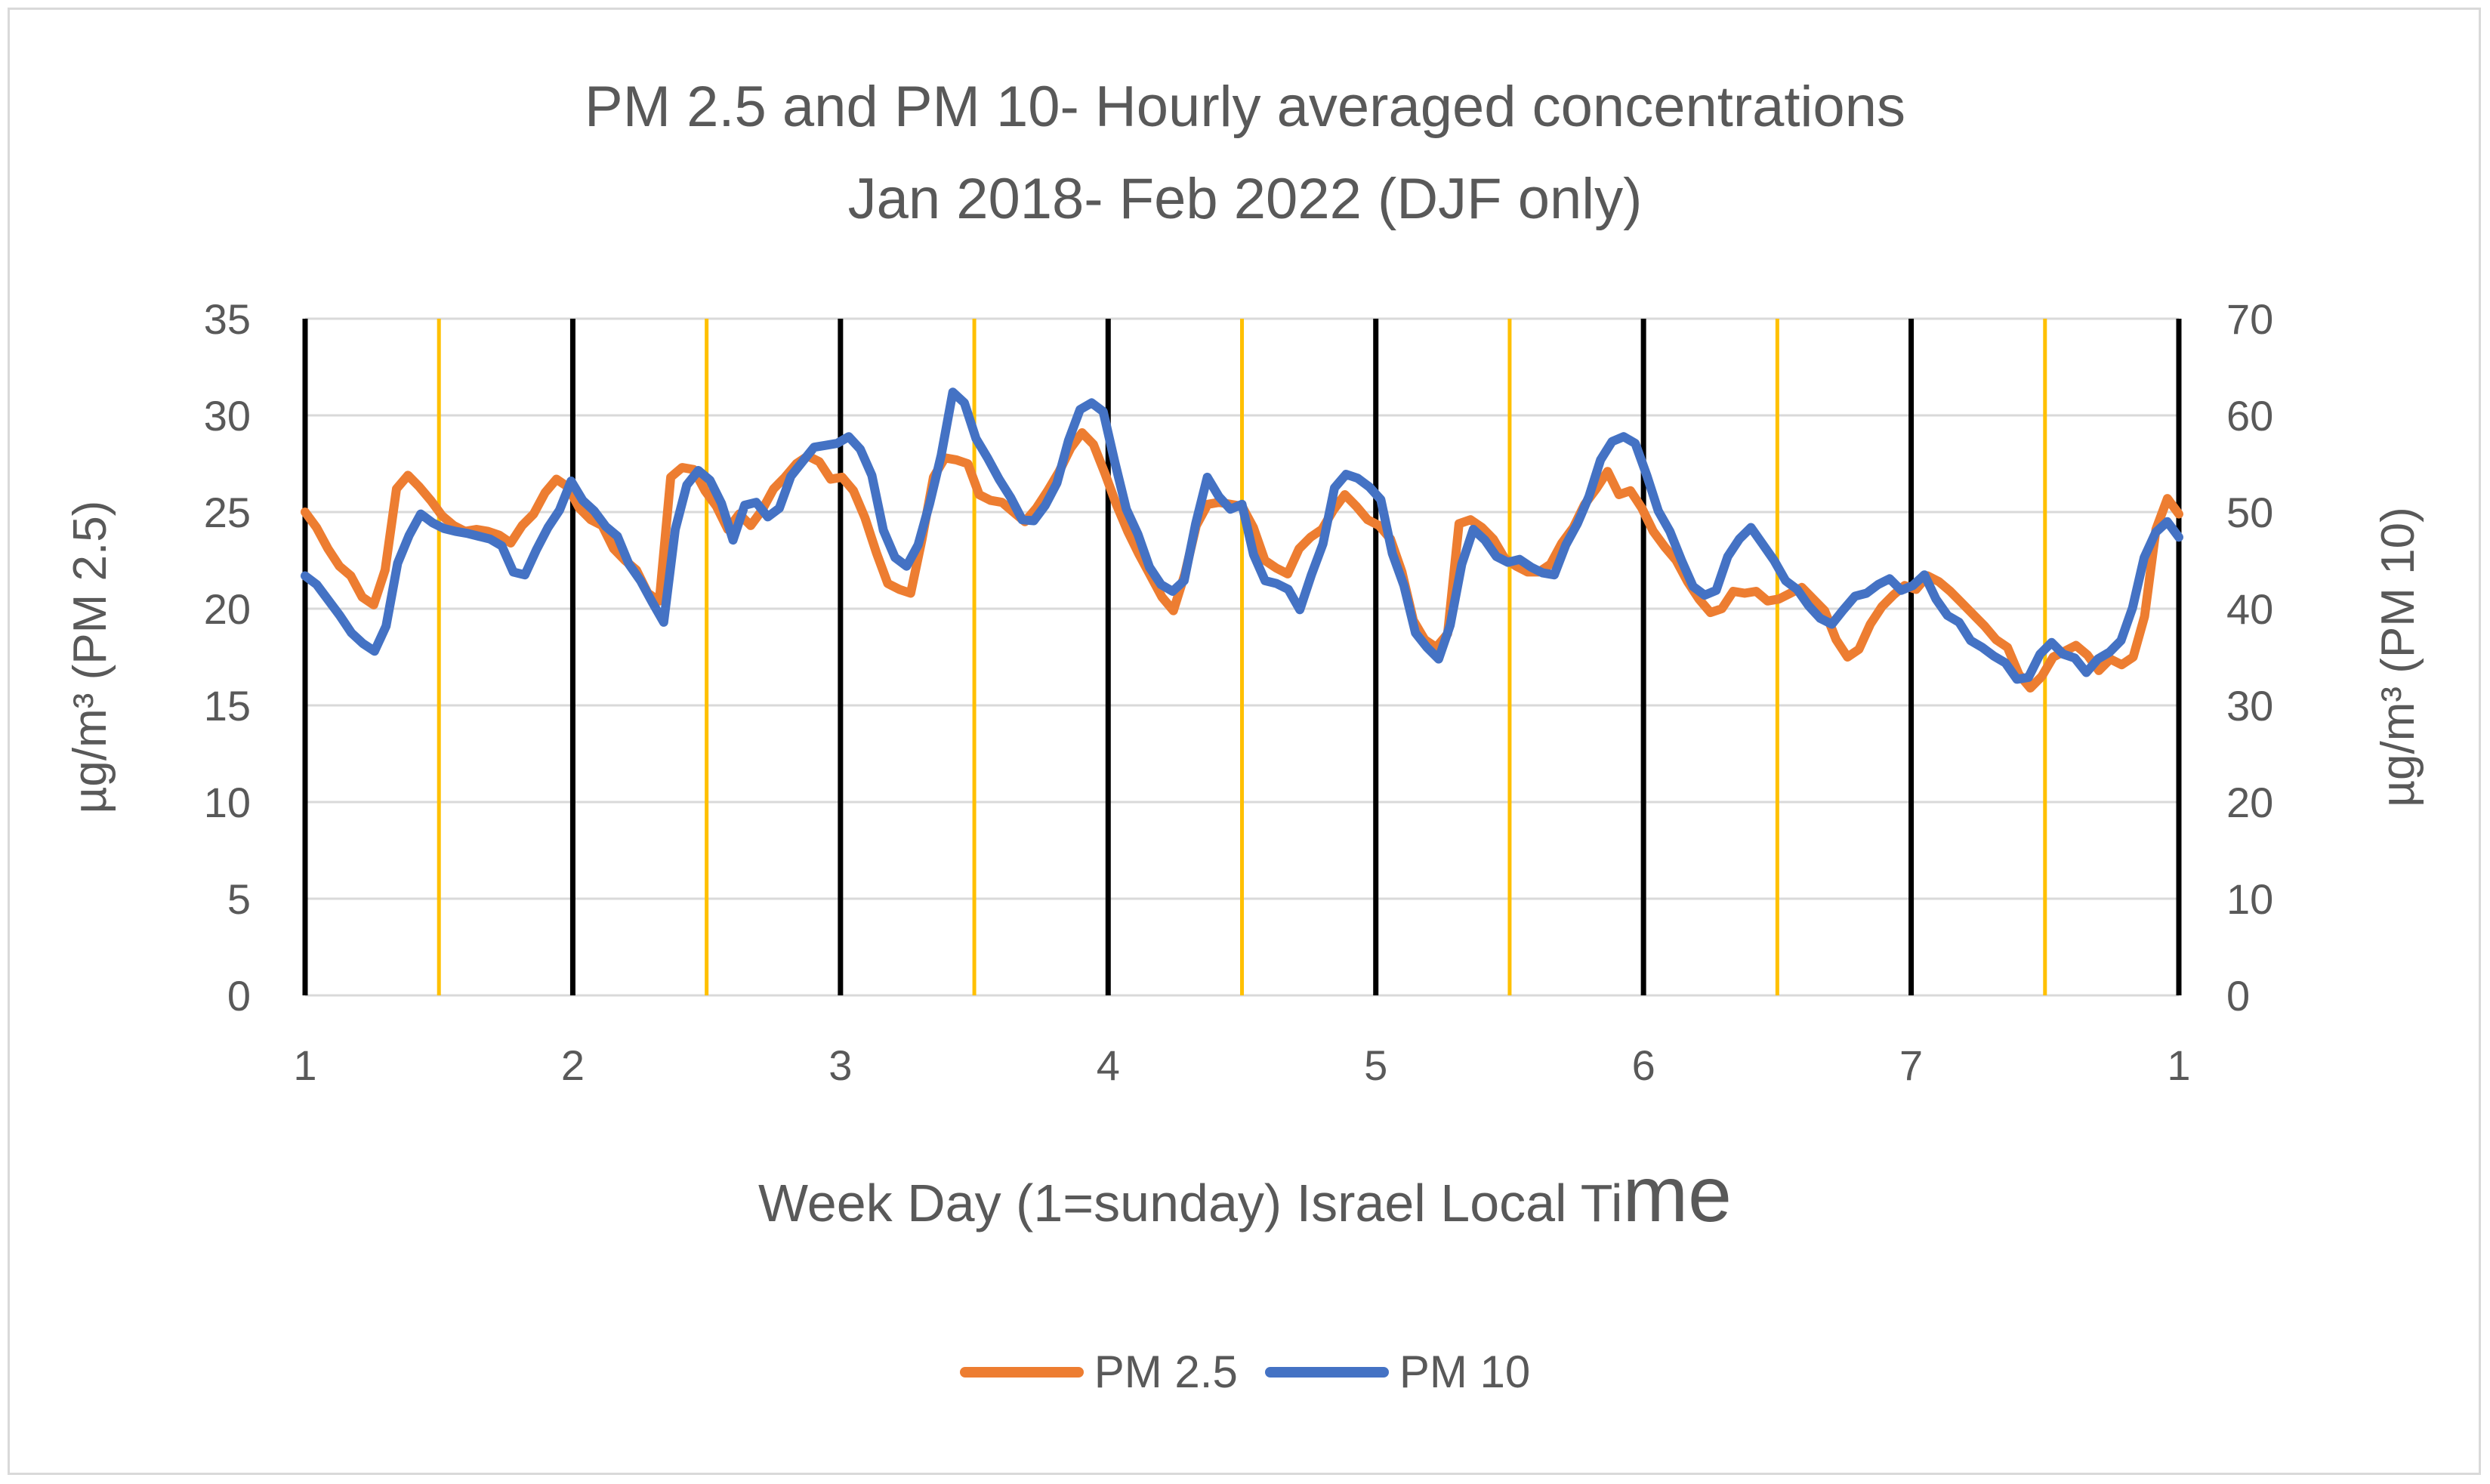 The height and width of the screenshot is (1484, 2490). I want to click on y-right-tick-label-5: 50, so click(2249, 512).